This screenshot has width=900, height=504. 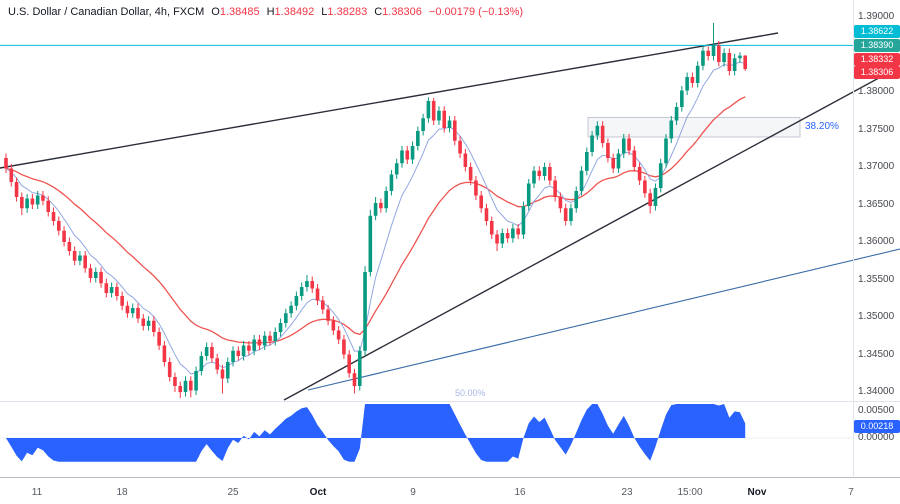 I want to click on price-axis-badge: 1.38306, so click(x=877, y=72).